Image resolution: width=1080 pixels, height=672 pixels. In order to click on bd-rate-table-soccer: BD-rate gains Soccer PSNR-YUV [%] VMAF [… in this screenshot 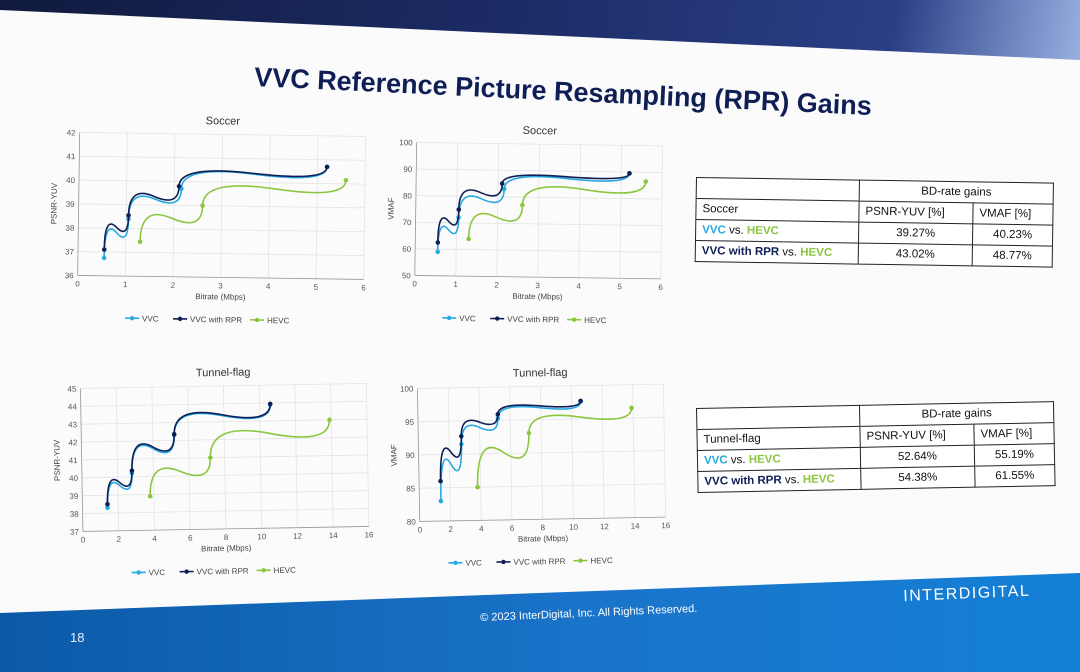, I will do `click(874, 222)`.